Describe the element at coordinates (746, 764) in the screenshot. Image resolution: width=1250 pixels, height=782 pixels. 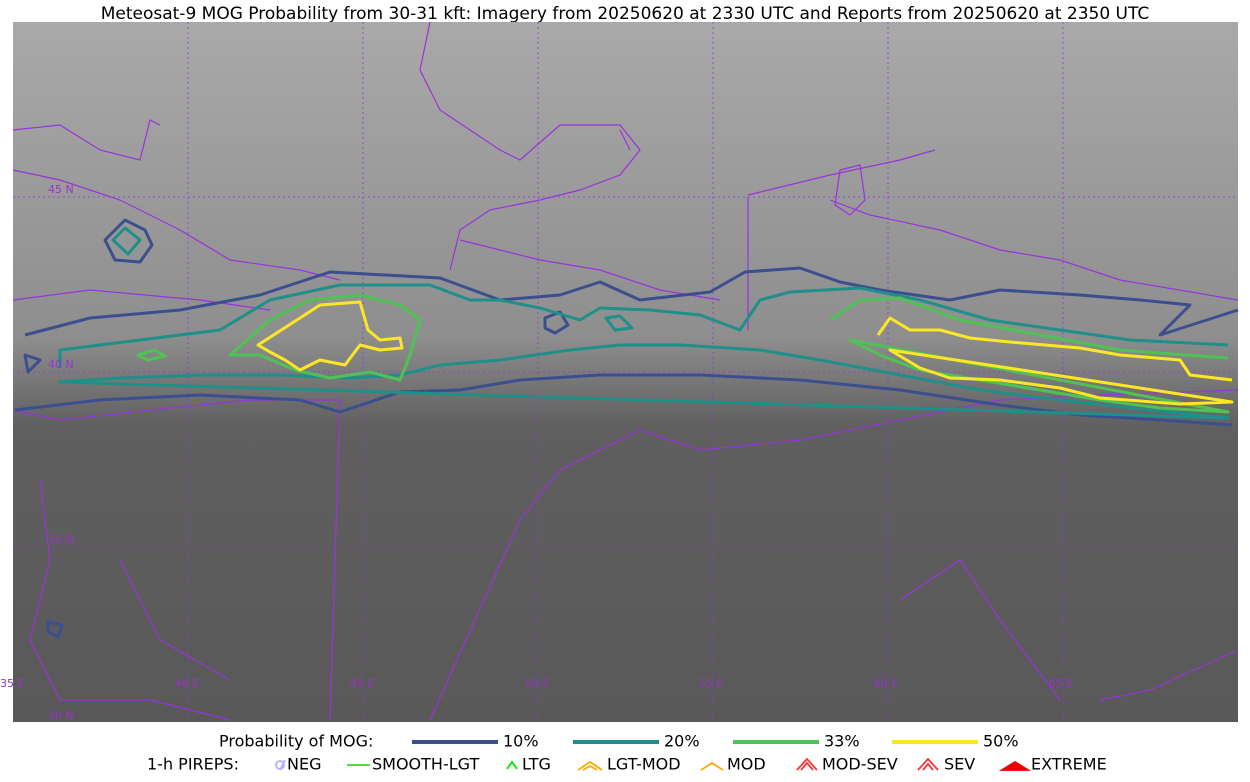
I see `legend-label: MOD` at that location.